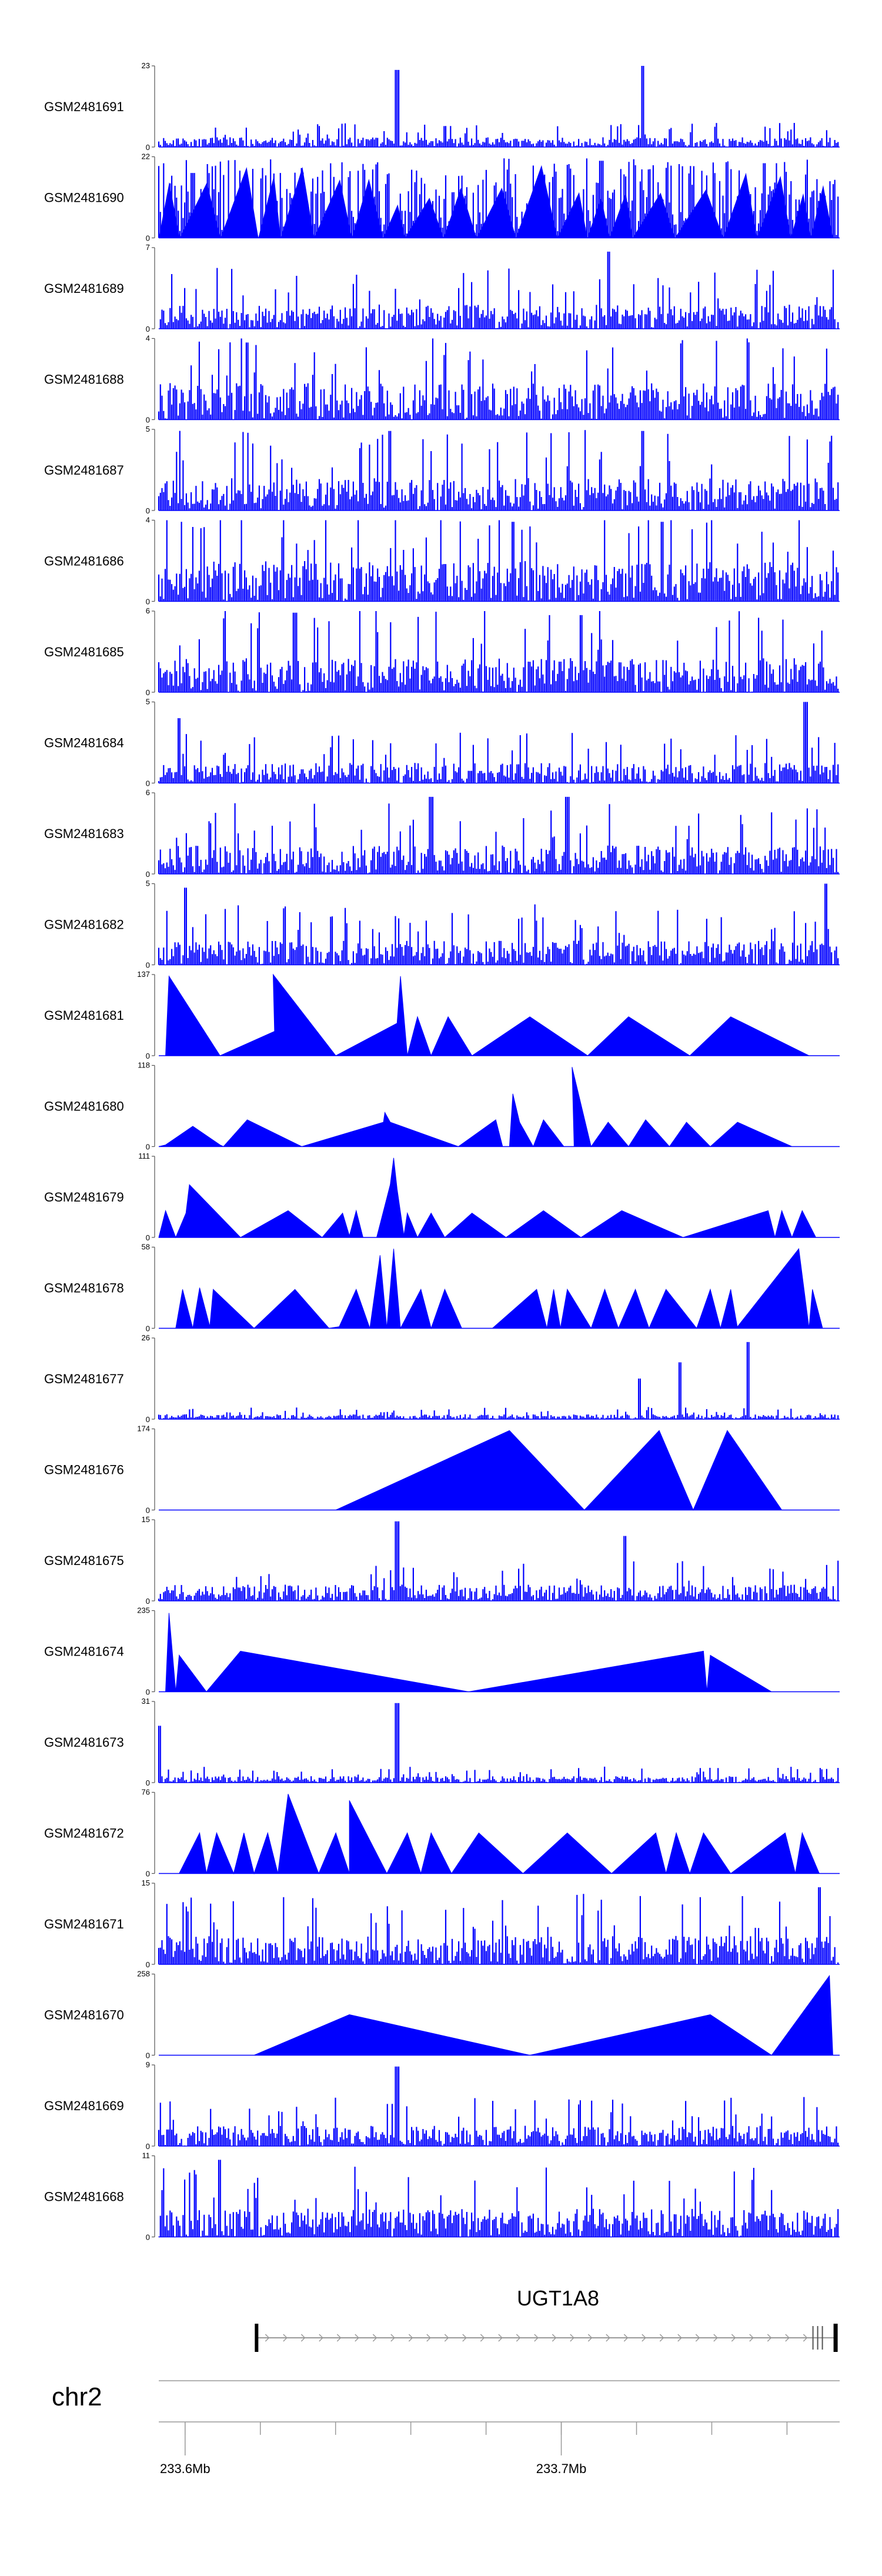 The height and width of the screenshot is (2576, 882). What do you see at coordinates (148, 520) in the screenshot?
I see `y-max-label: 4` at bounding box center [148, 520].